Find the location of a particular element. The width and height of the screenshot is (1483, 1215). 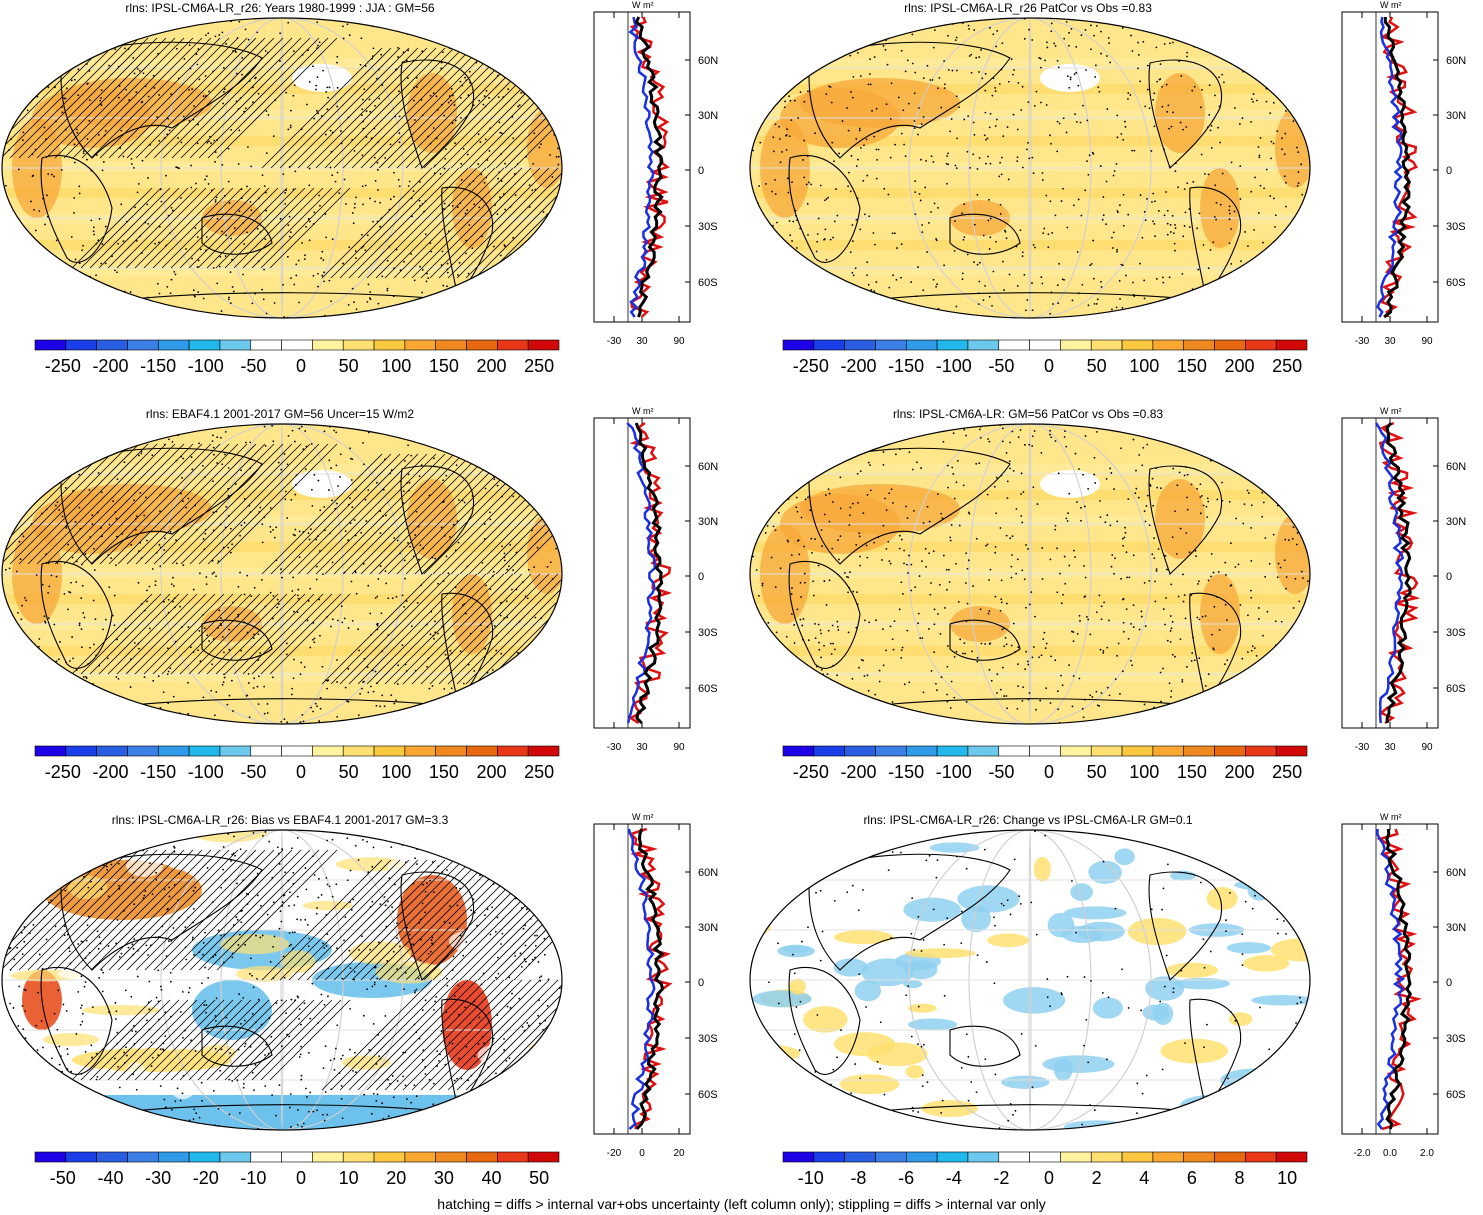

colorbar: -10 -8 -6 -4 -2 0 2 4 6 8 10 is located at coordinates (1045, 1169).